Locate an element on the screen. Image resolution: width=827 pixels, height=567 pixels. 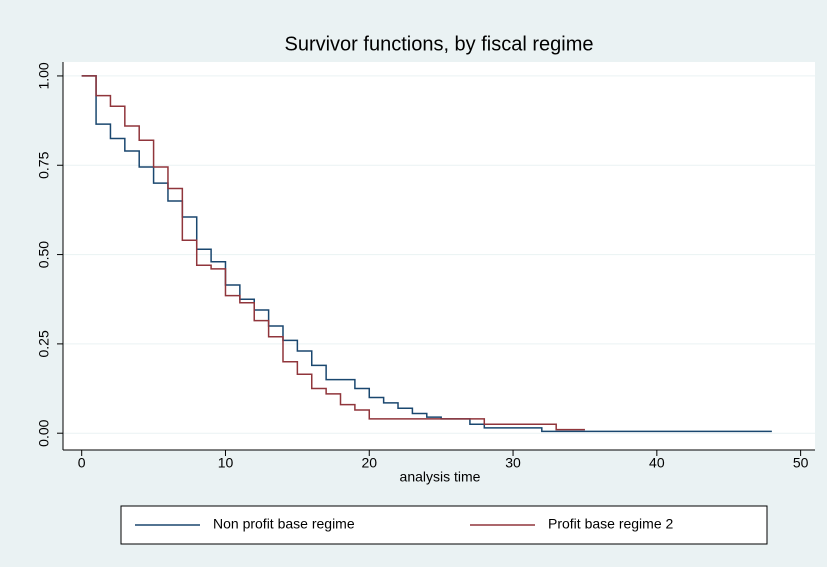
x-tick-label: 50 is located at coordinates (801, 463).